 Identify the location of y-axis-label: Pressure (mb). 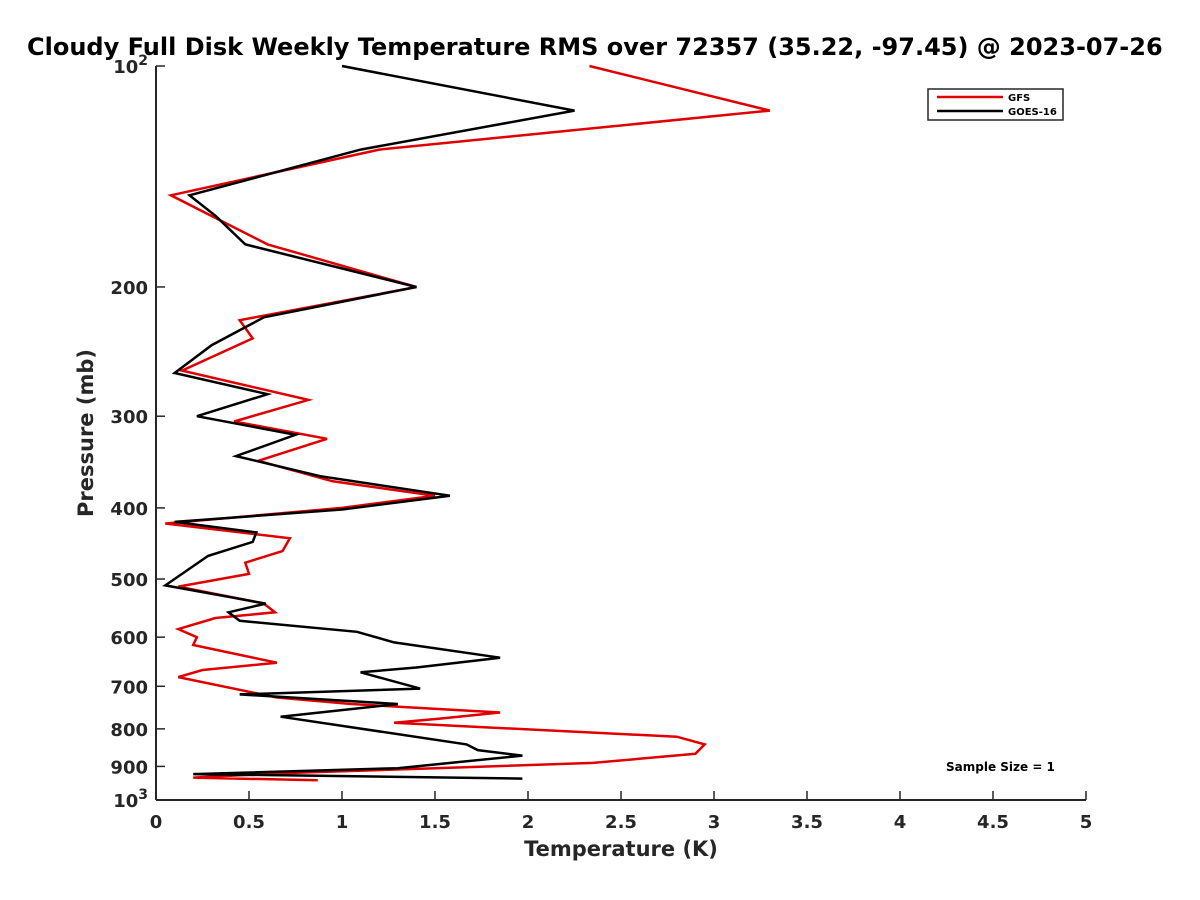
(86, 433).